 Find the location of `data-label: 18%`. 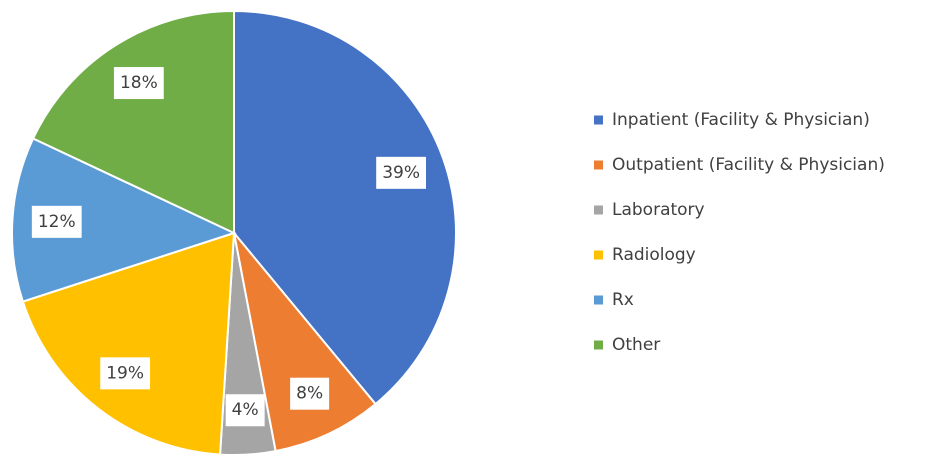

data-label: 18% is located at coordinates (139, 83).